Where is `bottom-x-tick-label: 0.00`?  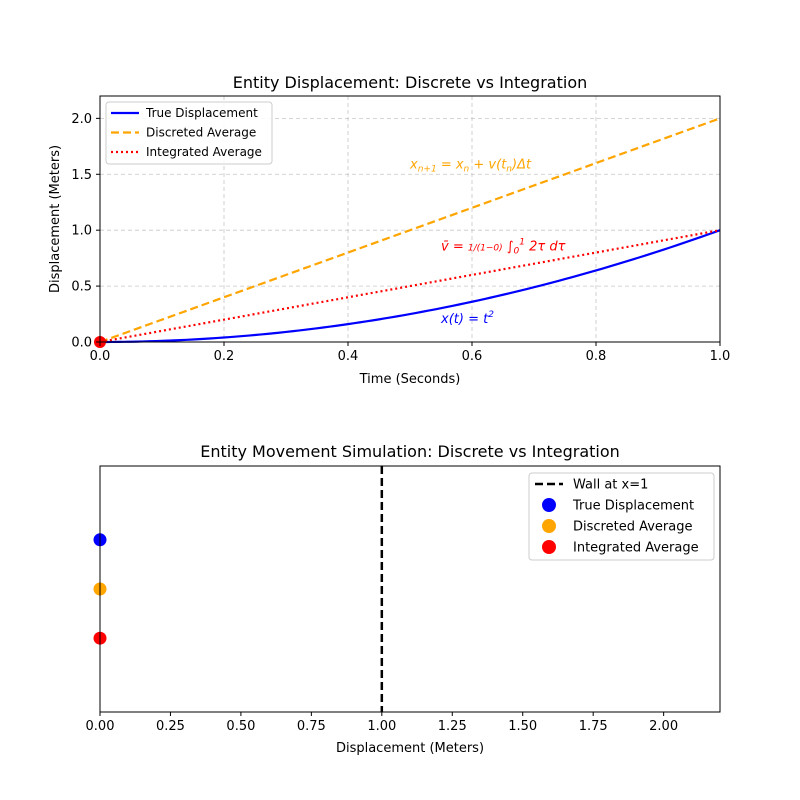
bottom-x-tick-label: 0.00 is located at coordinates (100, 726).